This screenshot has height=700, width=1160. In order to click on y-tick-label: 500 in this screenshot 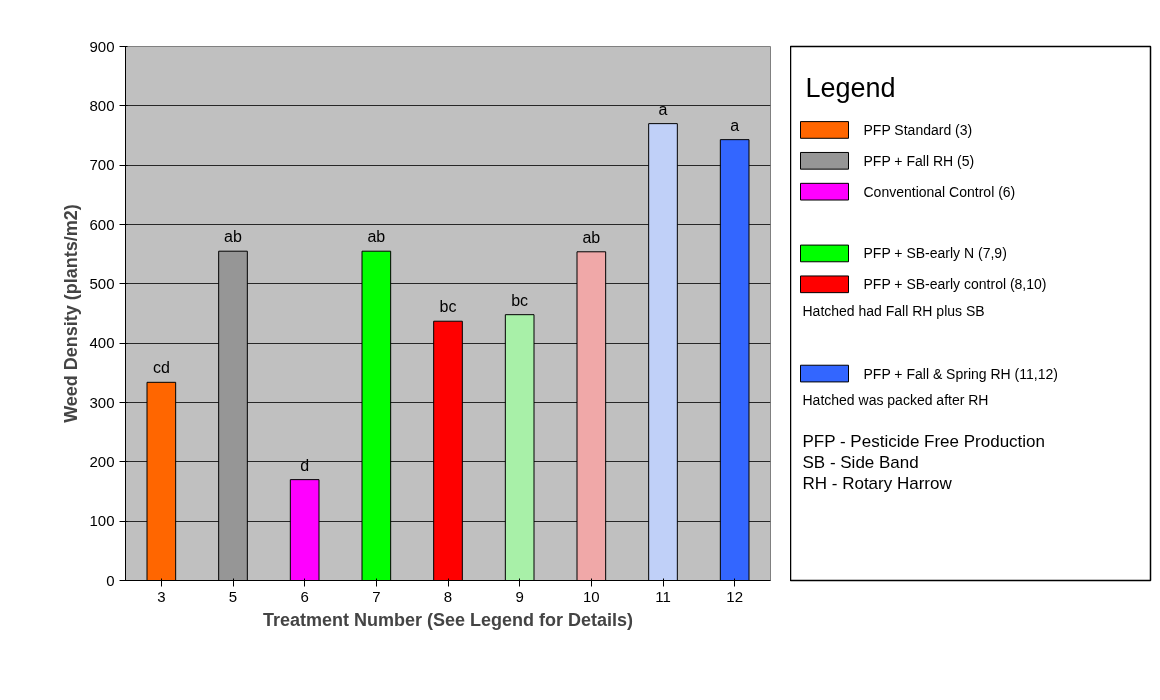, I will do `click(102, 283)`.